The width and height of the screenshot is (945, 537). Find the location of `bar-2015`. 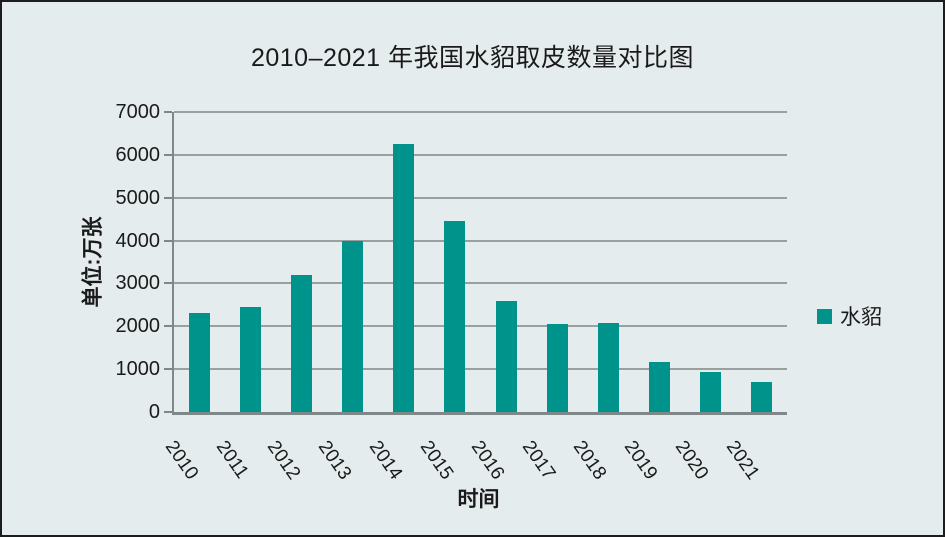

bar-2015 is located at coordinates (455, 316).